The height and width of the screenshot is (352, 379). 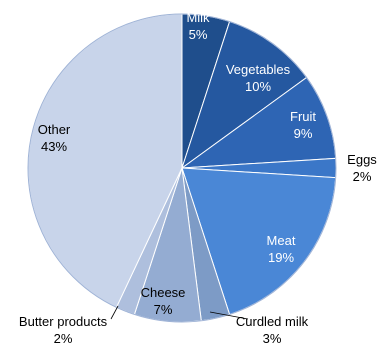 What do you see at coordinates (163, 309) in the screenshot?
I see `slice-value-cheese: 7%` at bounding box center [163, 309].